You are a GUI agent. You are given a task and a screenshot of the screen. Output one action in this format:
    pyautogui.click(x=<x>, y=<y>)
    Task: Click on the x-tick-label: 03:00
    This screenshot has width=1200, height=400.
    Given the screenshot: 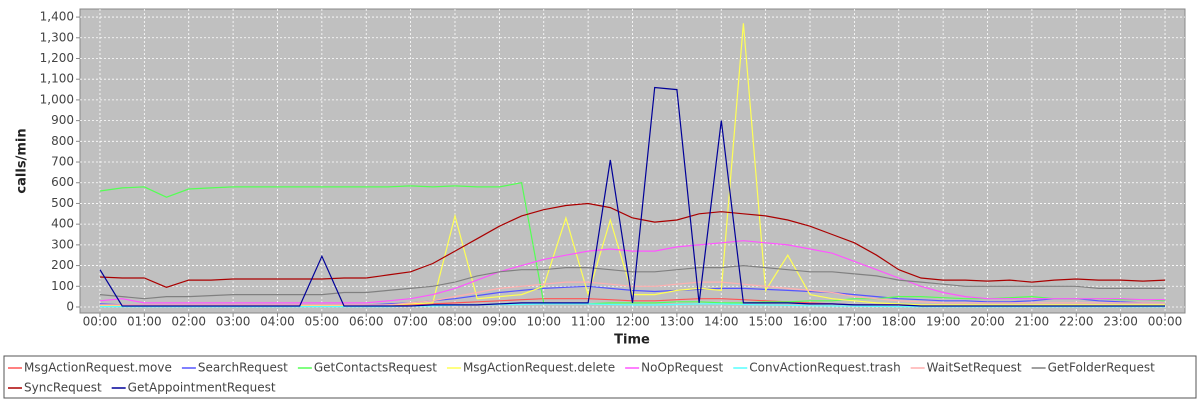 What is the action you would take?
    pyautogui.click(x=233, y=322)
    